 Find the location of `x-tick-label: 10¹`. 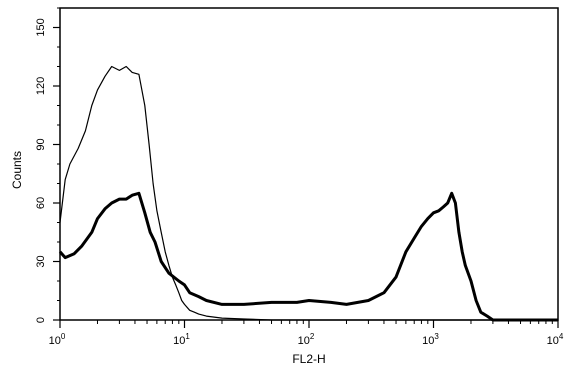

x-tick-label: 10¹ is located at coordinates (181, 339).